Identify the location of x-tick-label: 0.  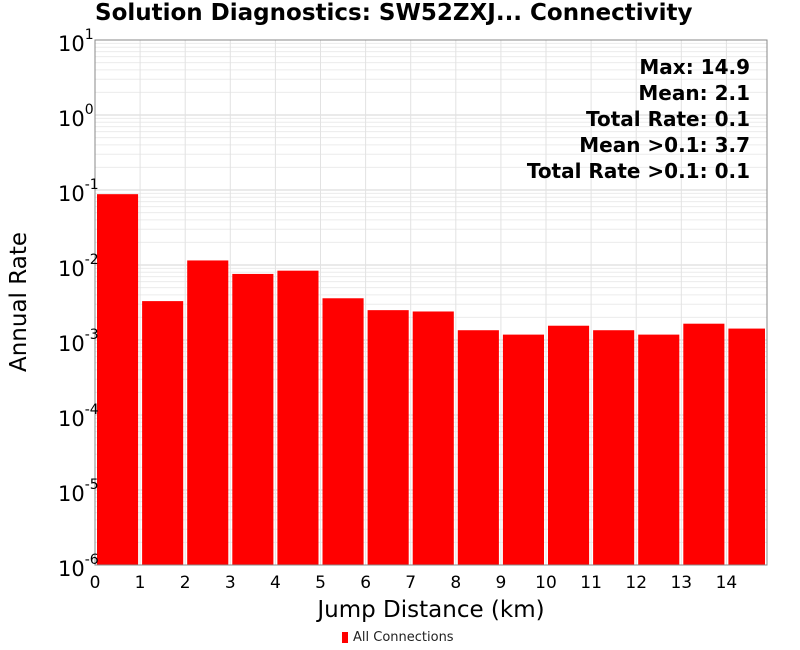
(95, 583).